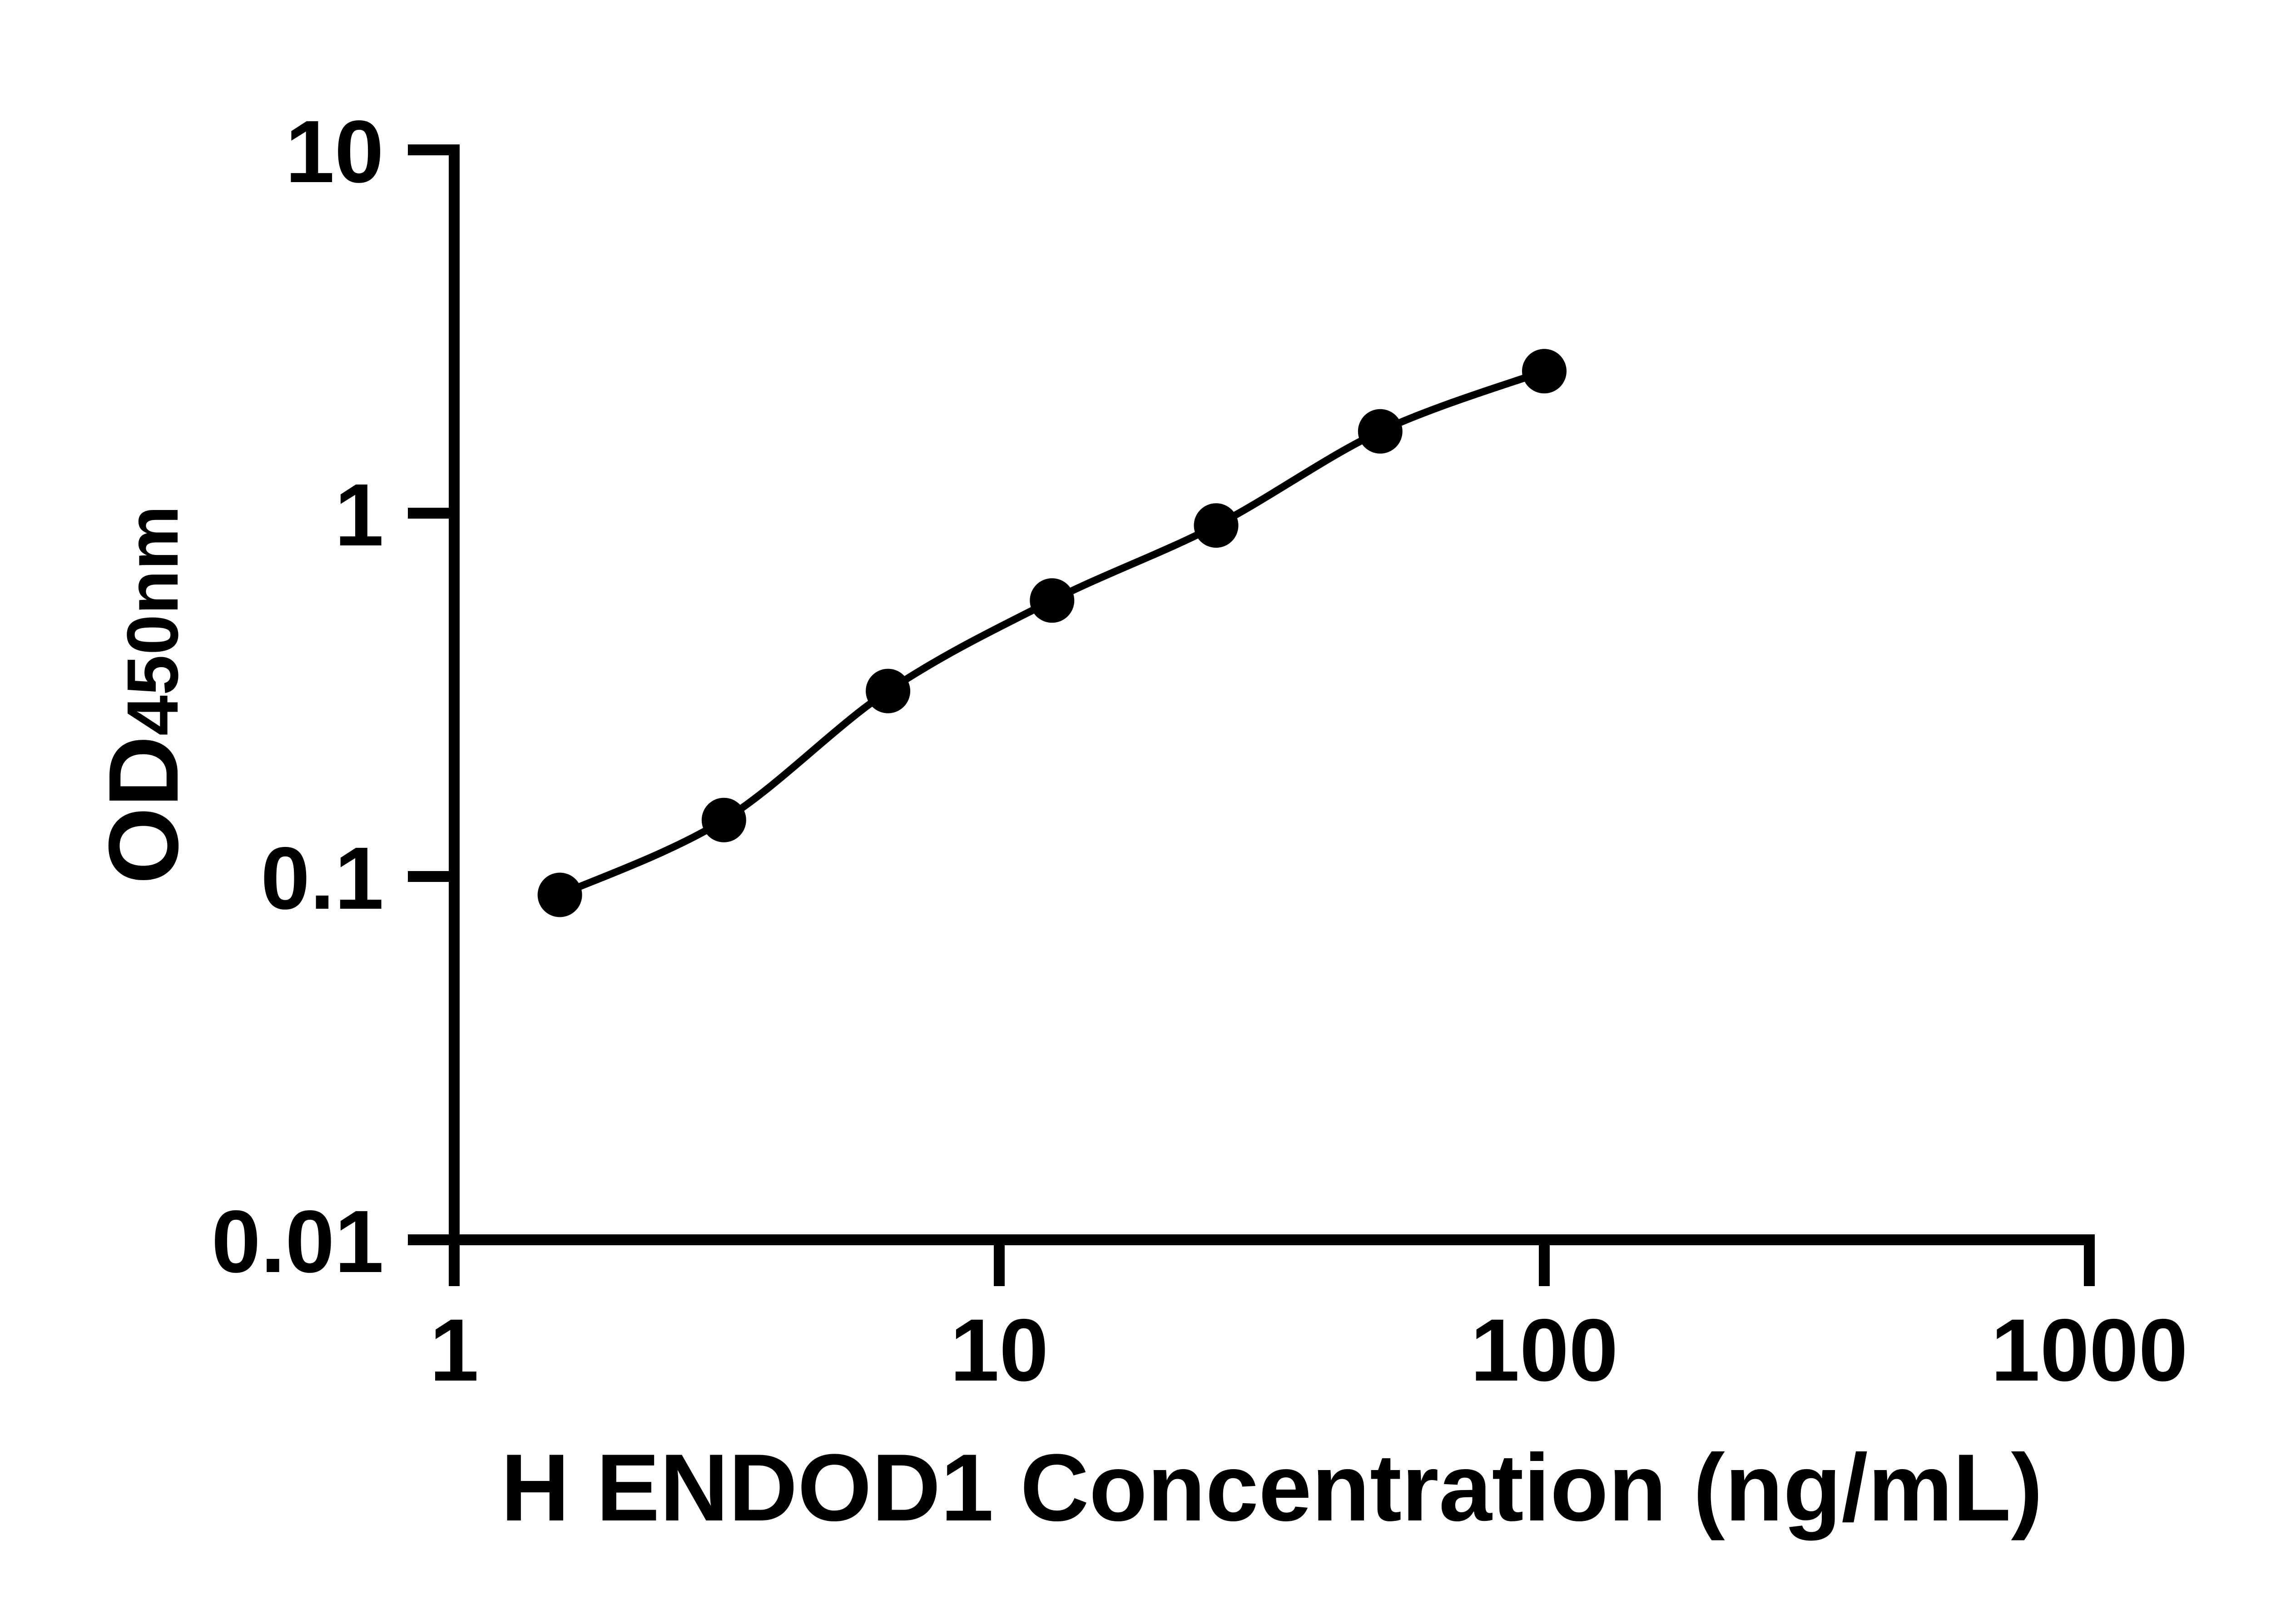  Describe the element at coordinates (359, 514) in the screenshot. I see `y-tick-label: 1` at that location.